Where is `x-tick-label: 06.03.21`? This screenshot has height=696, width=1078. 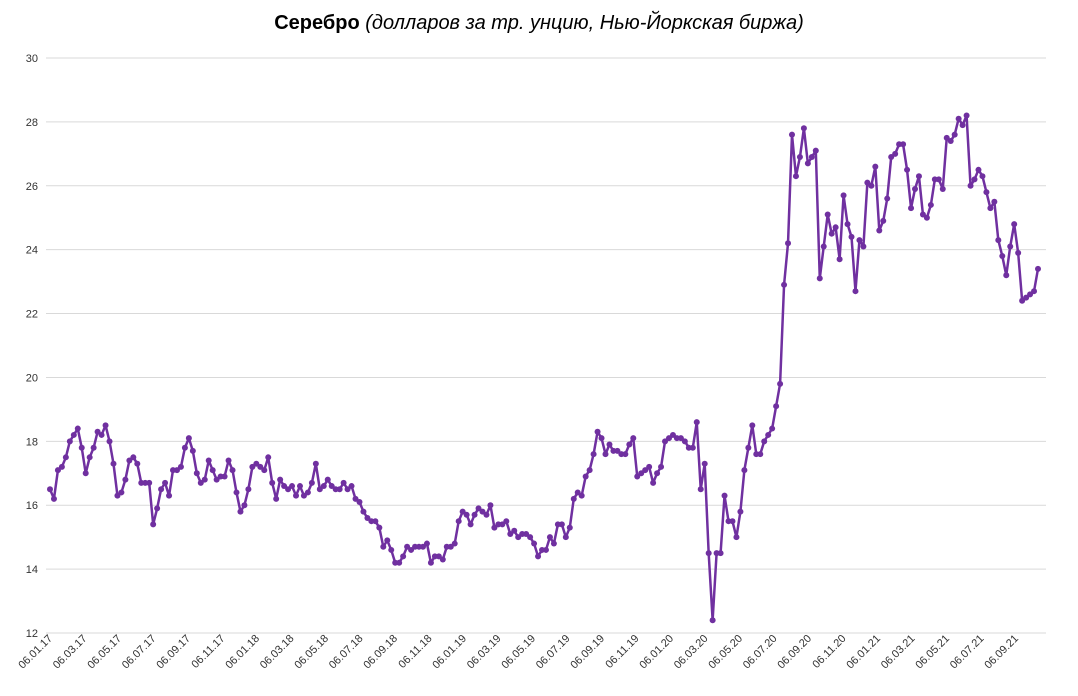 x-tick-label: 06.03.21 is located at coordinates (898, 652).